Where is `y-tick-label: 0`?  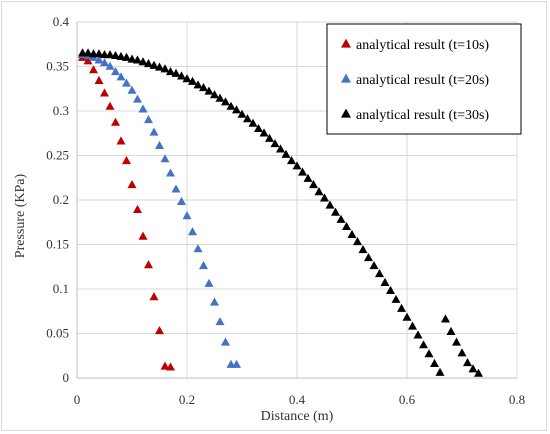
y-tick-label: 0 is located at coordinates (66, 377).